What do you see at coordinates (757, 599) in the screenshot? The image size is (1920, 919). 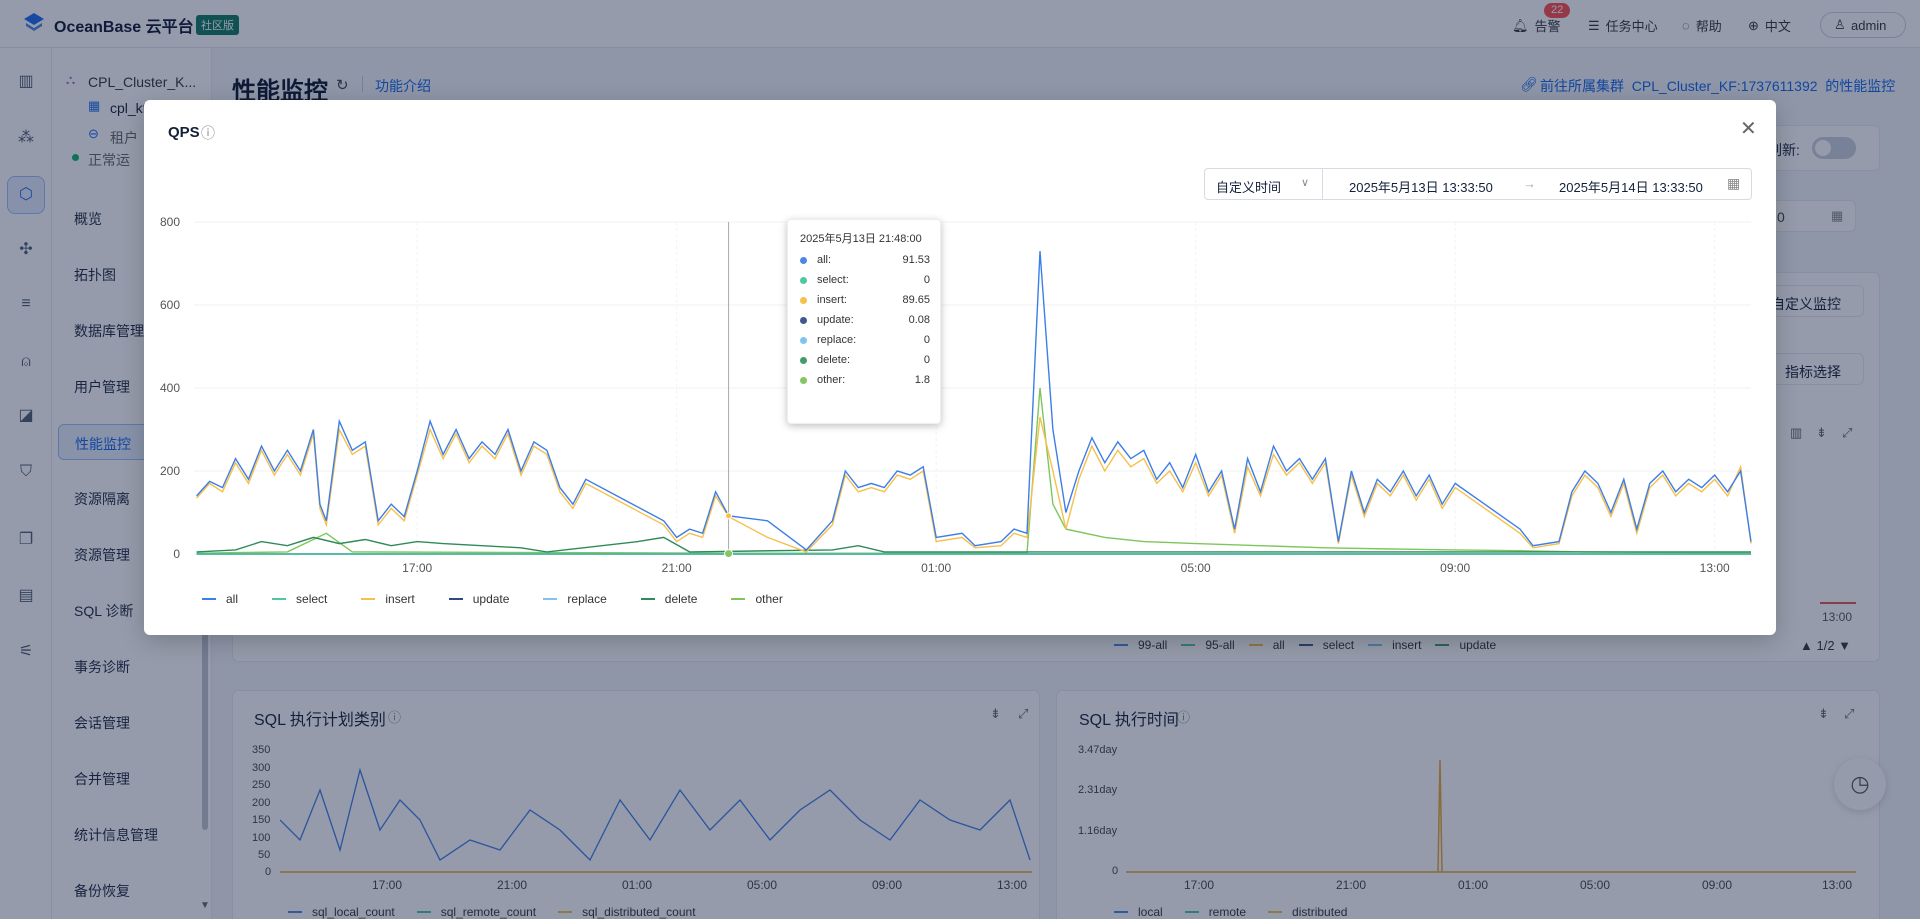 I see `legend-item-other: other` at bounding box center [757, 599].